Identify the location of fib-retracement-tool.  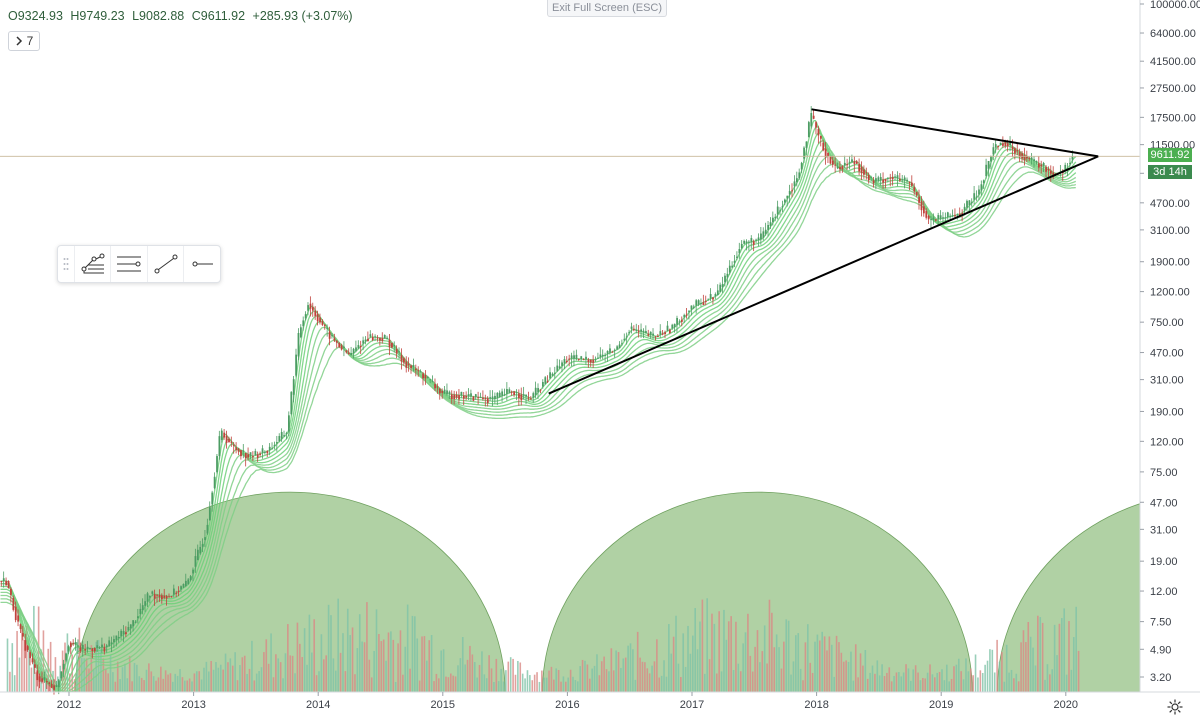
(128, 264).